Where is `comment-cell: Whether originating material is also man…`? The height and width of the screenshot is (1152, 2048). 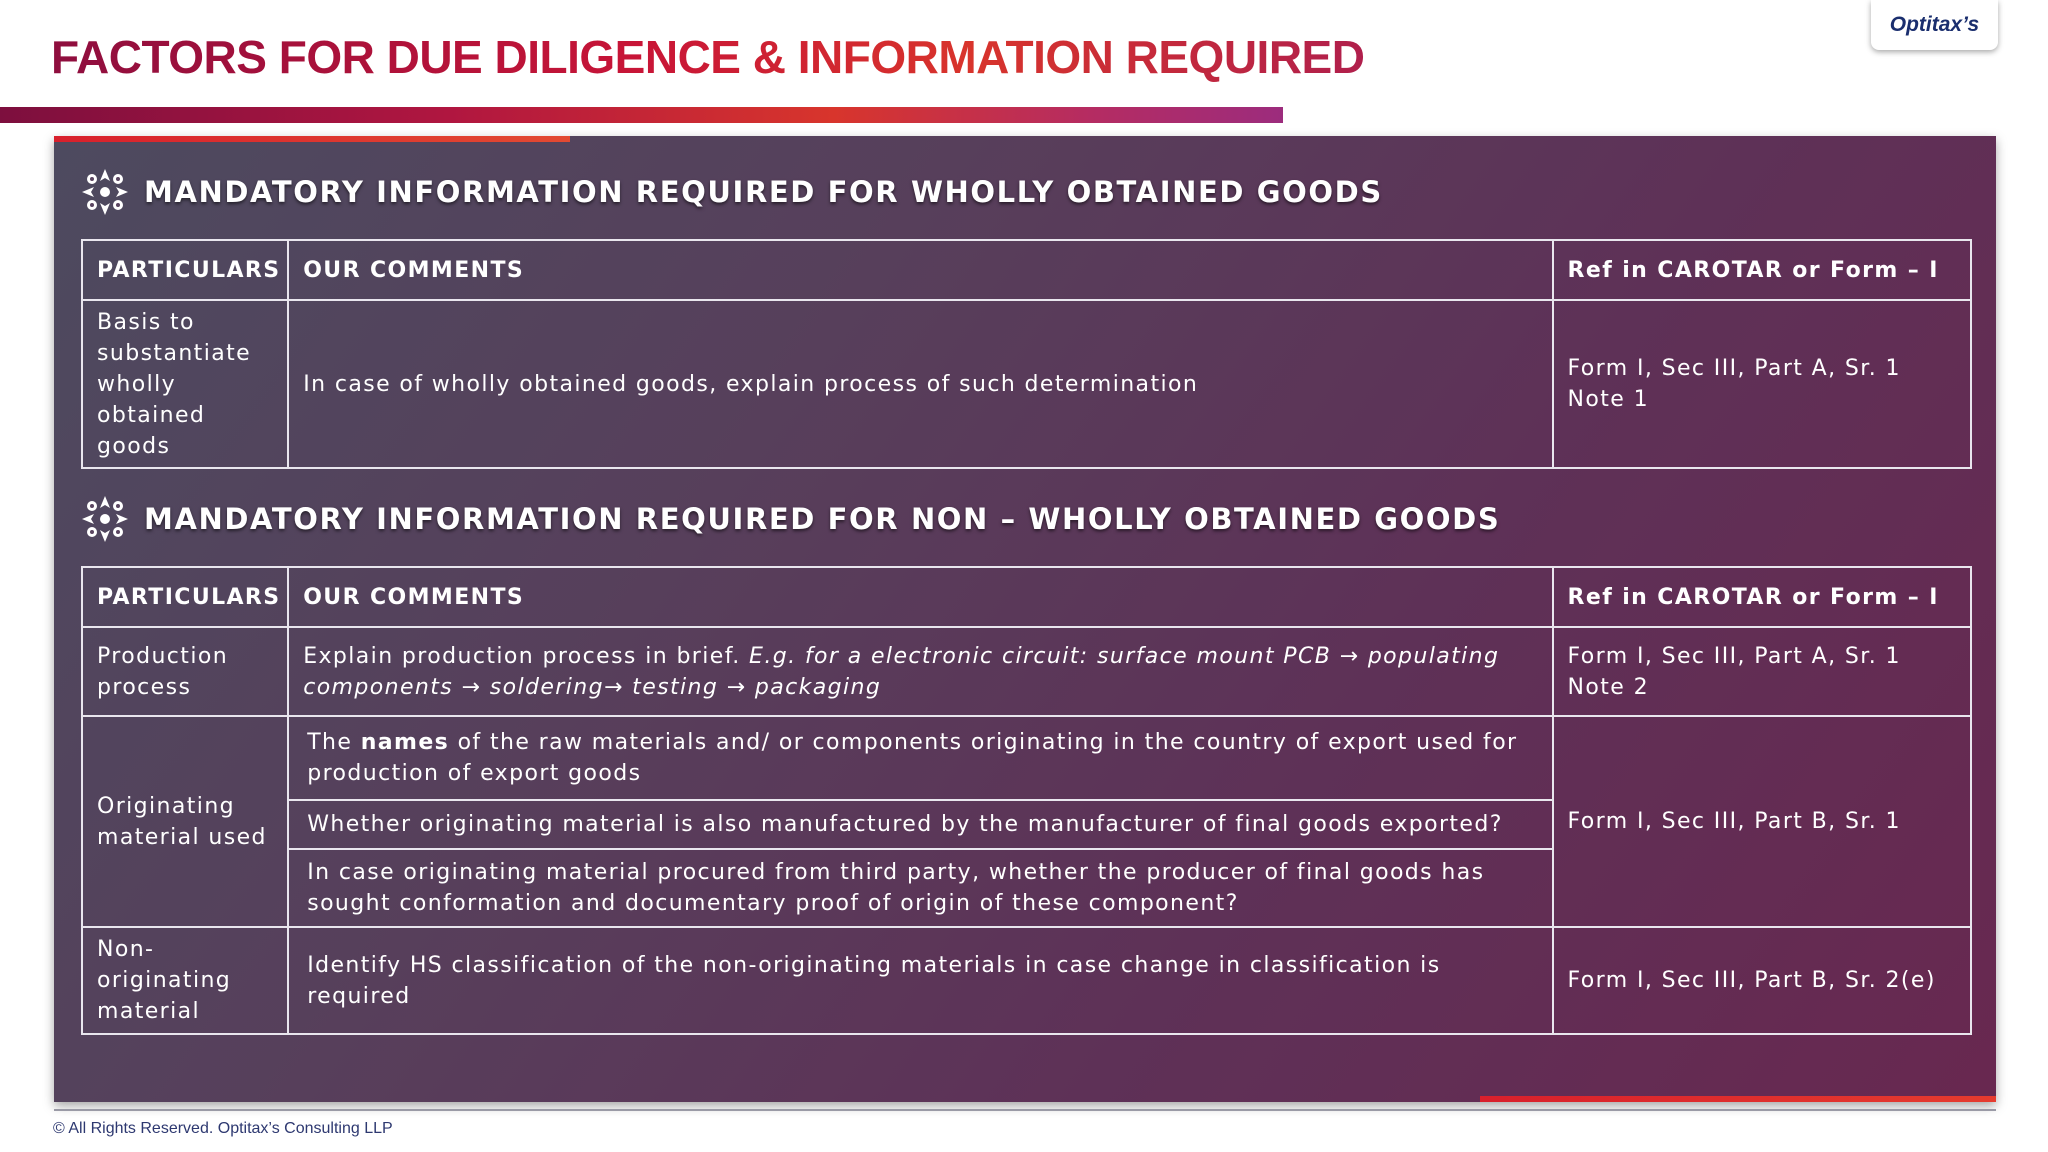 comment-cell: Whether originating material is also man… is located at coordinates (920, 824).